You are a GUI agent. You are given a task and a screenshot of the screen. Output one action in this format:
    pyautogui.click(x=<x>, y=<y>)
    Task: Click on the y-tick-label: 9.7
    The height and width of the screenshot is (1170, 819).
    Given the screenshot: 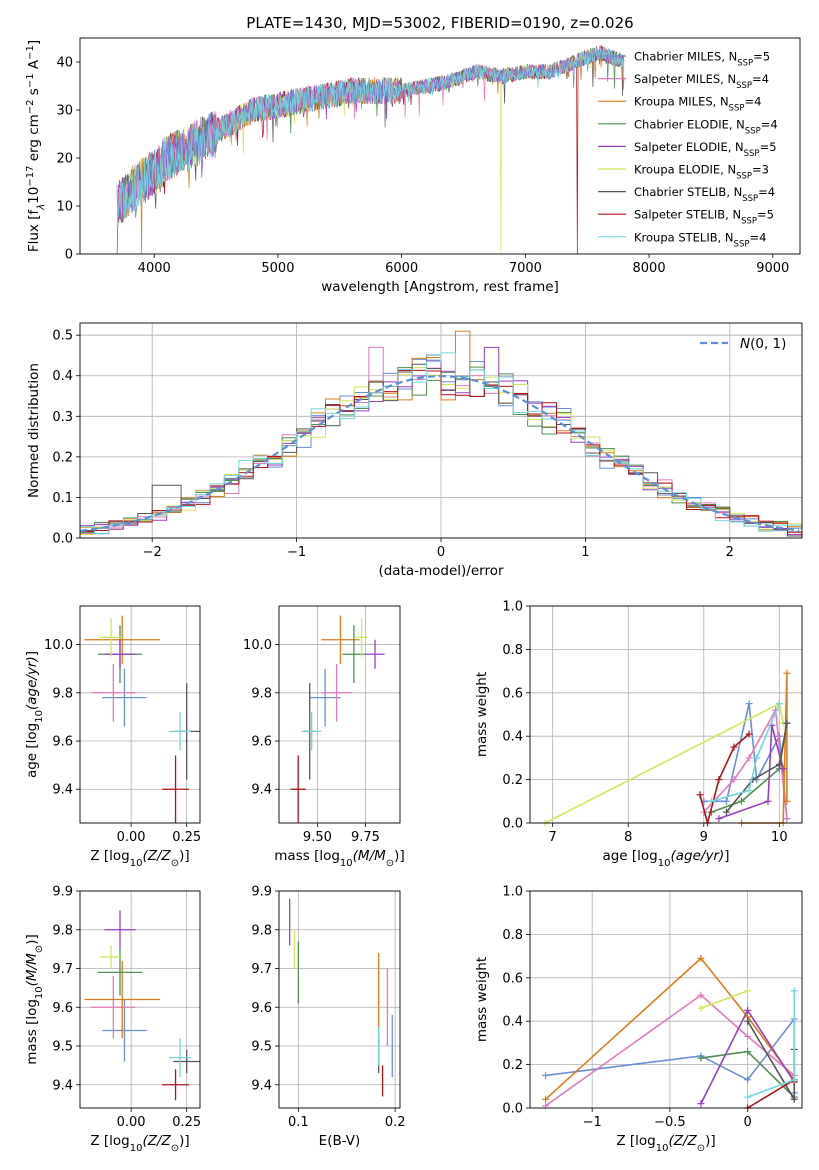 What is the action you would take?
    pyautogui.click(x=62, y=969)
    